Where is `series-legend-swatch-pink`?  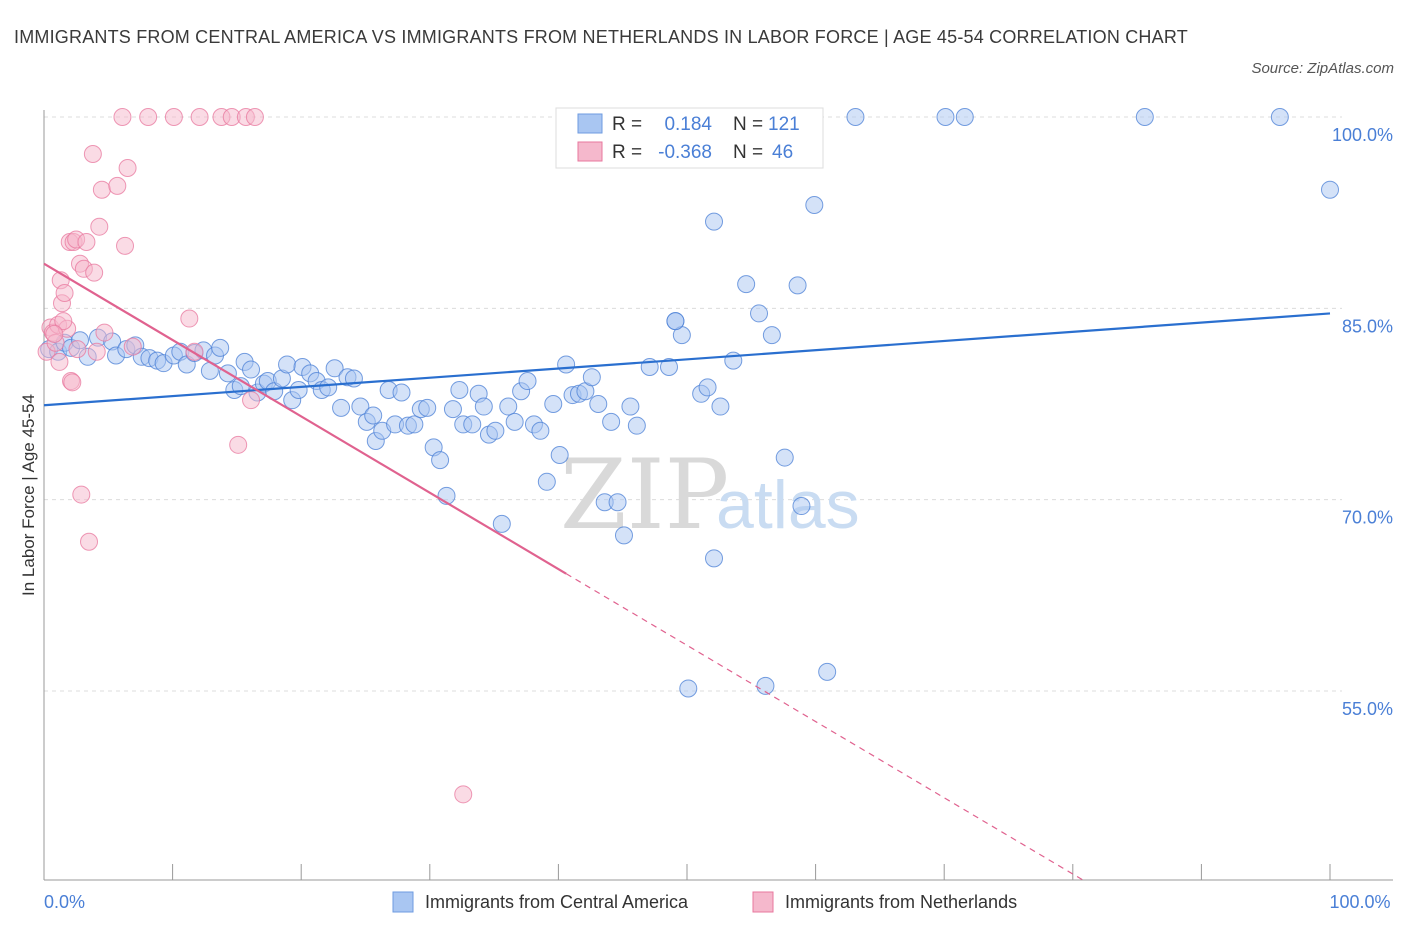
series-legend-swatch-pink is located at coordinates (763, 902).